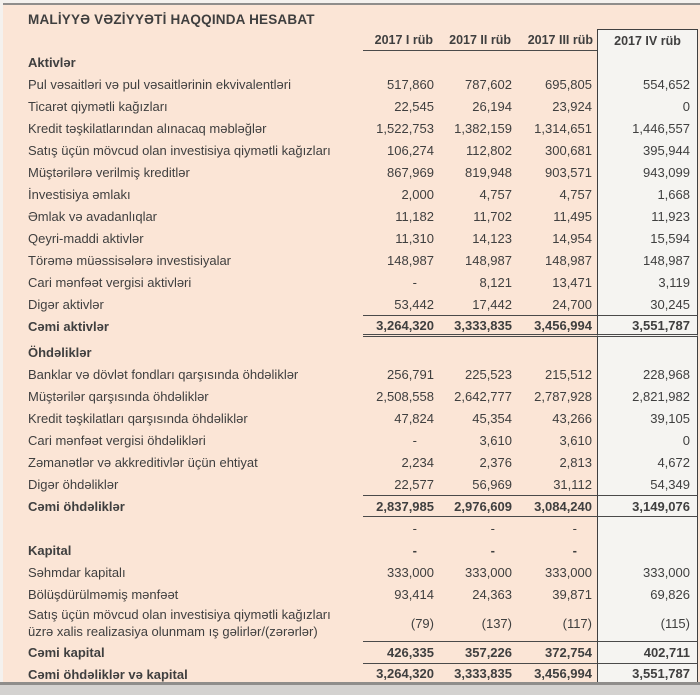 The height and width of the screenshot is (695, 700). I want to click on row-label: Cari mənfəət vergisi aktivləri, so click(110, 282).